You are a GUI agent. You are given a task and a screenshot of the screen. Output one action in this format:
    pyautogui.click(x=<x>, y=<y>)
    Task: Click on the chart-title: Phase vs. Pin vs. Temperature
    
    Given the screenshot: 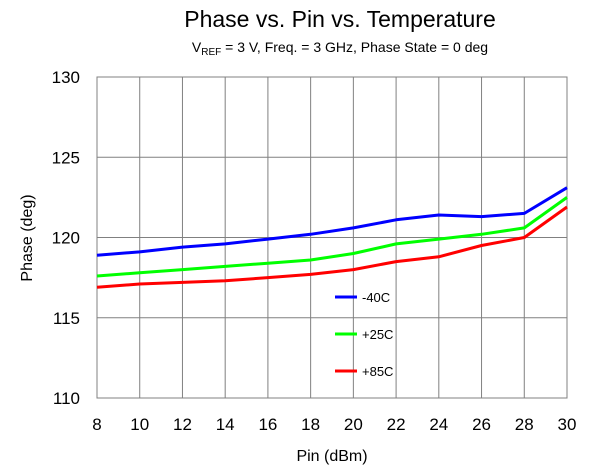 What is the action you would take?
    pyautogui.click(x=340, y=19)
    